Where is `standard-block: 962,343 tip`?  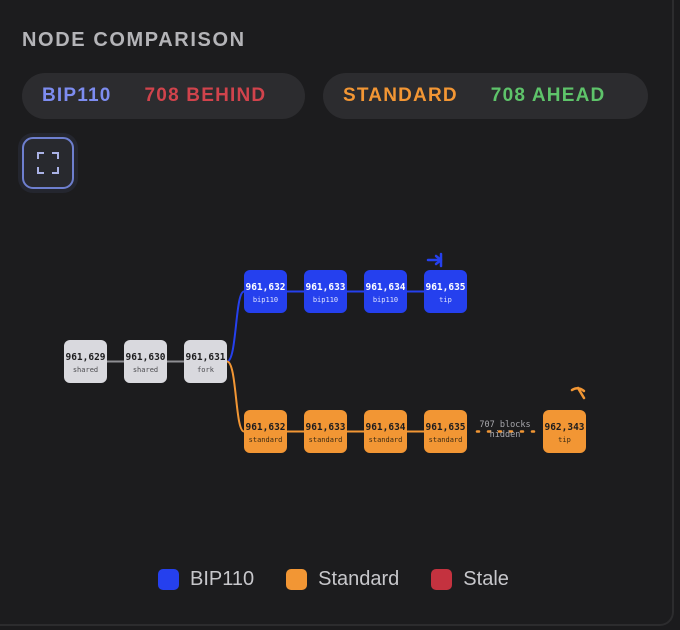
standard-block: 962,343 tip is located at coordinates (564, 431).